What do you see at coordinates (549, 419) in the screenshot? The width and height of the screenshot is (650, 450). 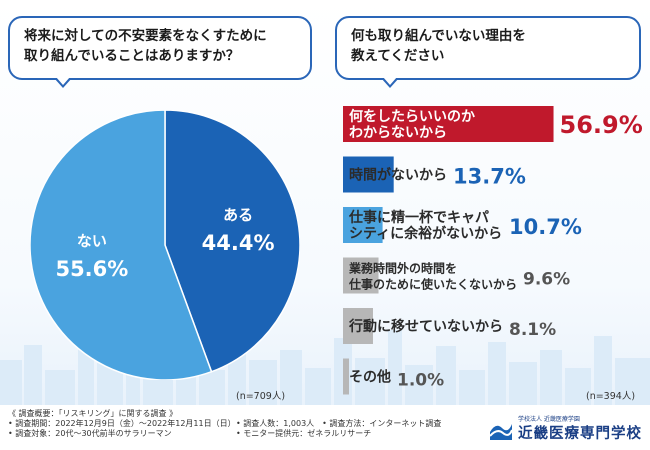 I see `logo-subtitle: 学校法人 近畿医療学園` at bounding box center [549, 419].